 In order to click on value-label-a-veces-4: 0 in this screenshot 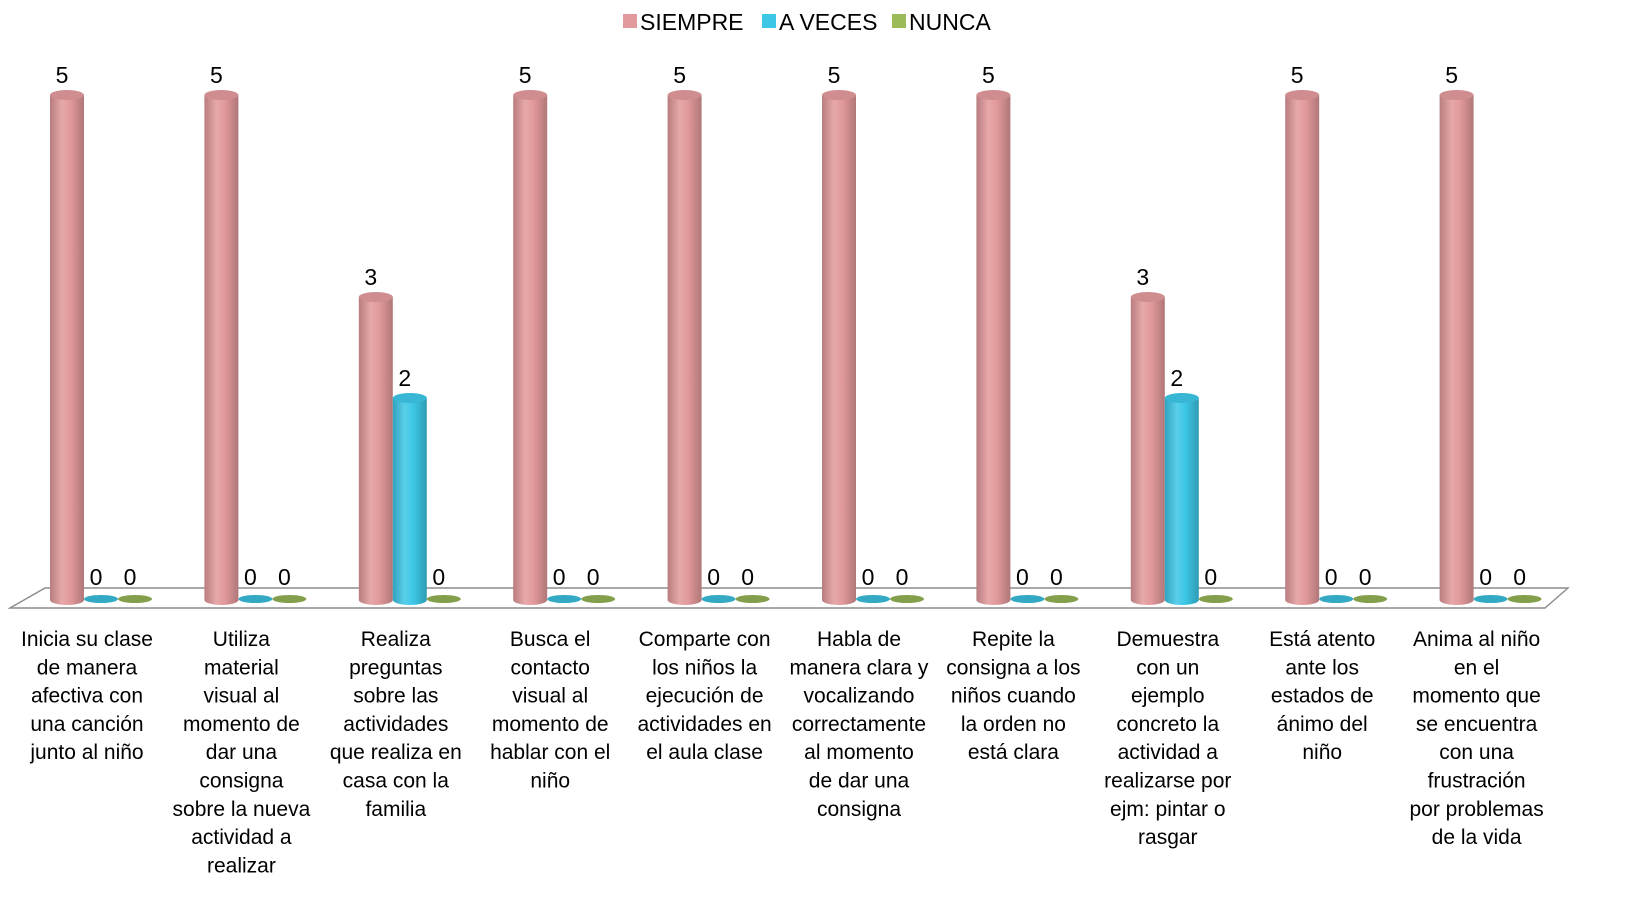, I will do `click(559, 577)`.